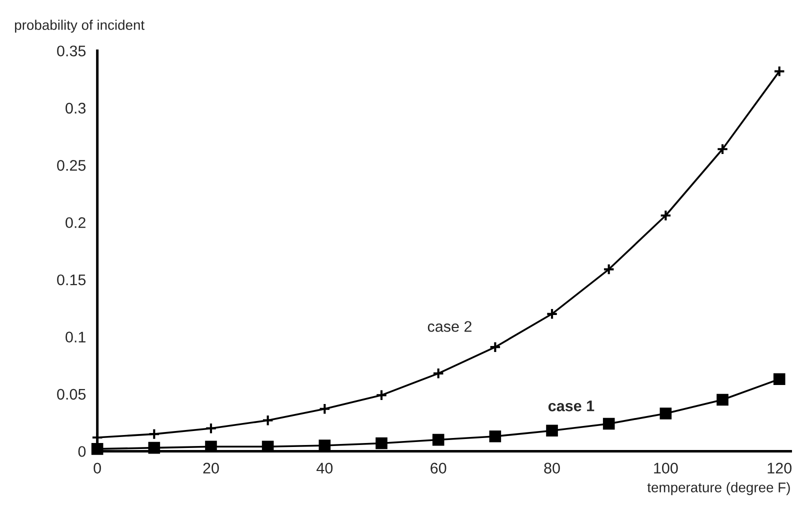  I want to click on y-tick-label: 0.1, so click(76, 337).